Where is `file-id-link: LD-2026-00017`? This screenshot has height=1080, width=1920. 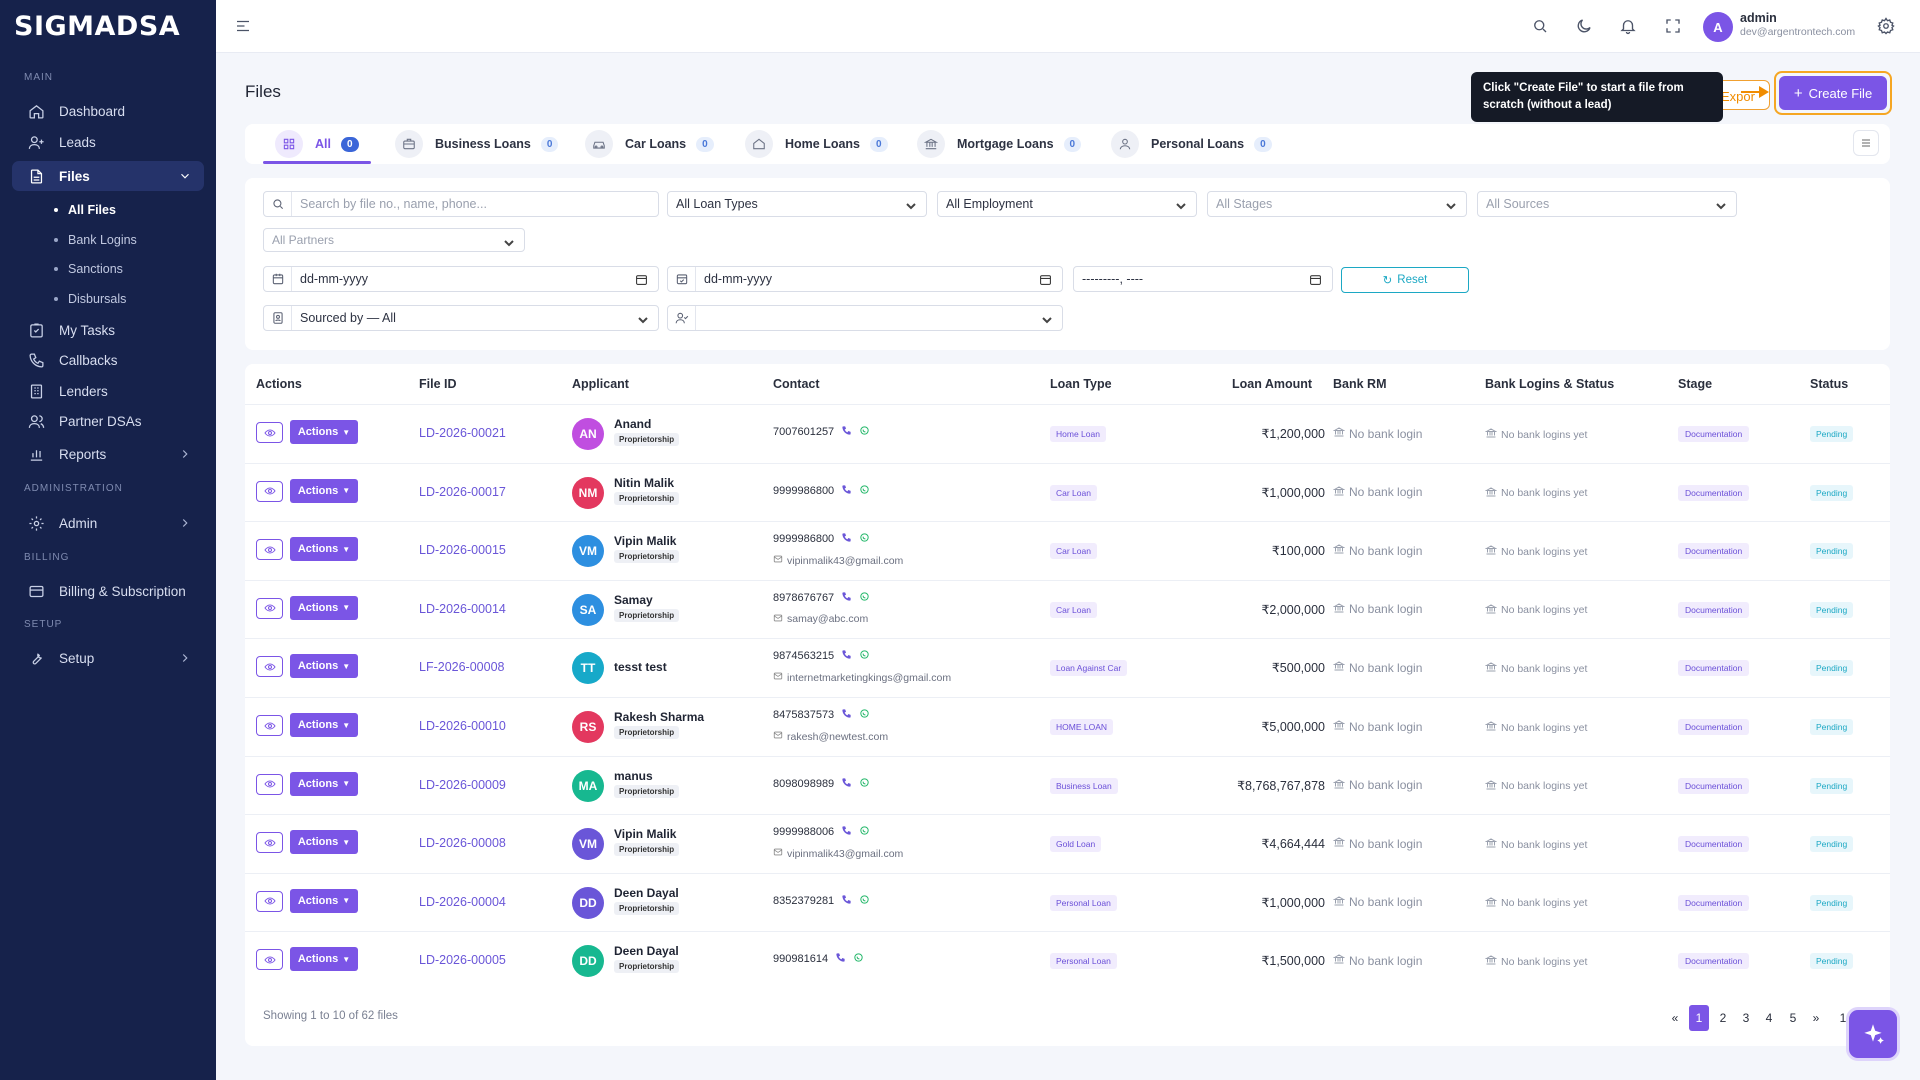 file-id-link: LD-2026-00017 is located at coordinates (462, 491).